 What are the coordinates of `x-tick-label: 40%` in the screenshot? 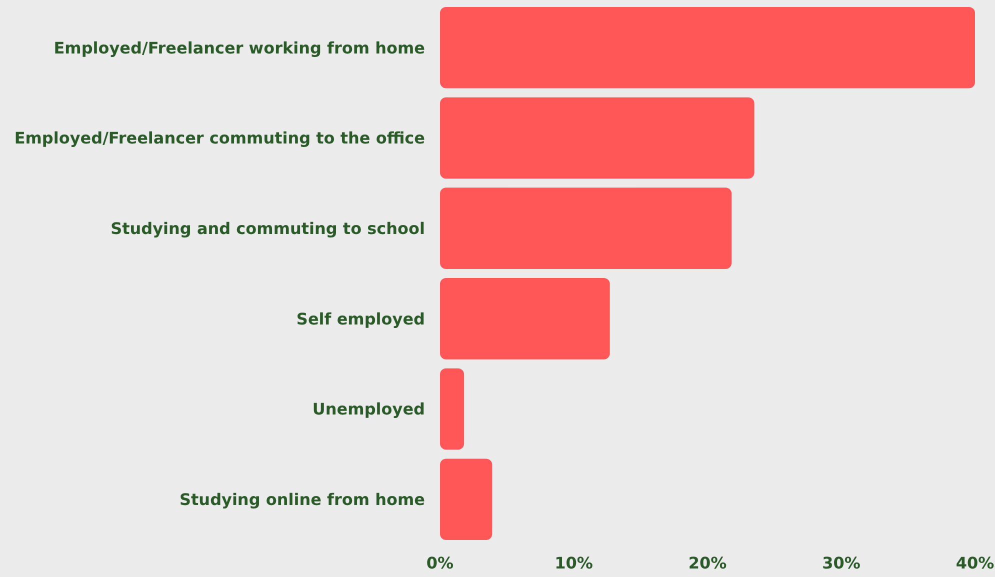 It's located at (975, 563).